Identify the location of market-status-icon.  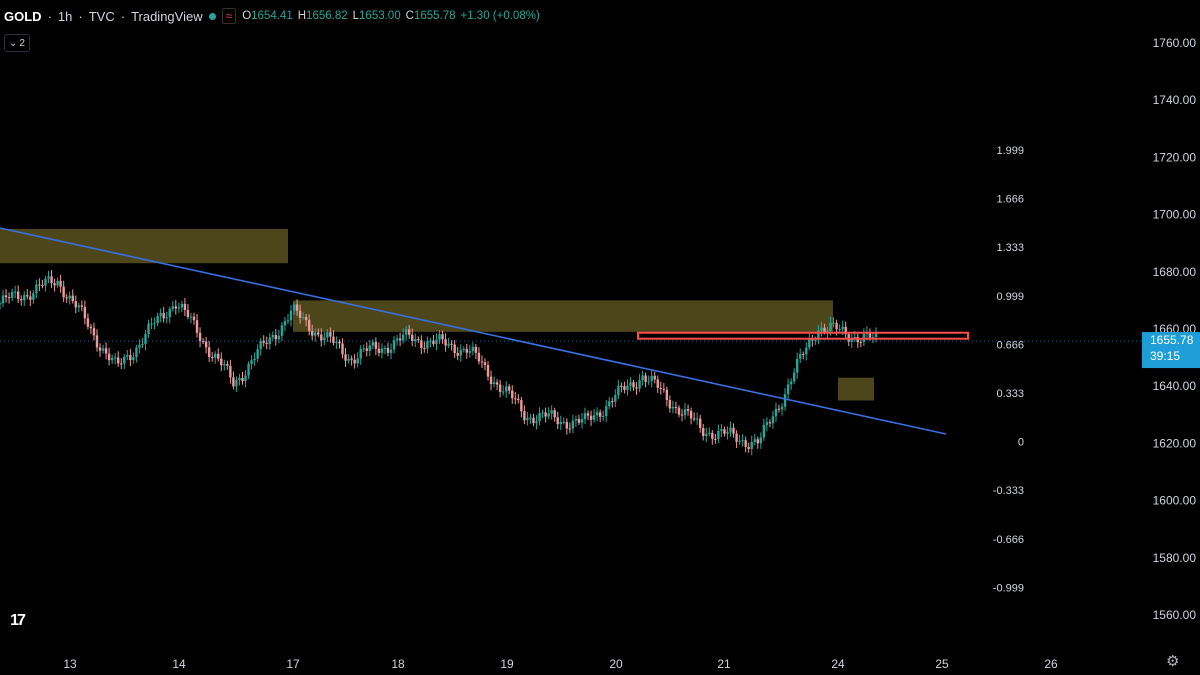
(212, 16).